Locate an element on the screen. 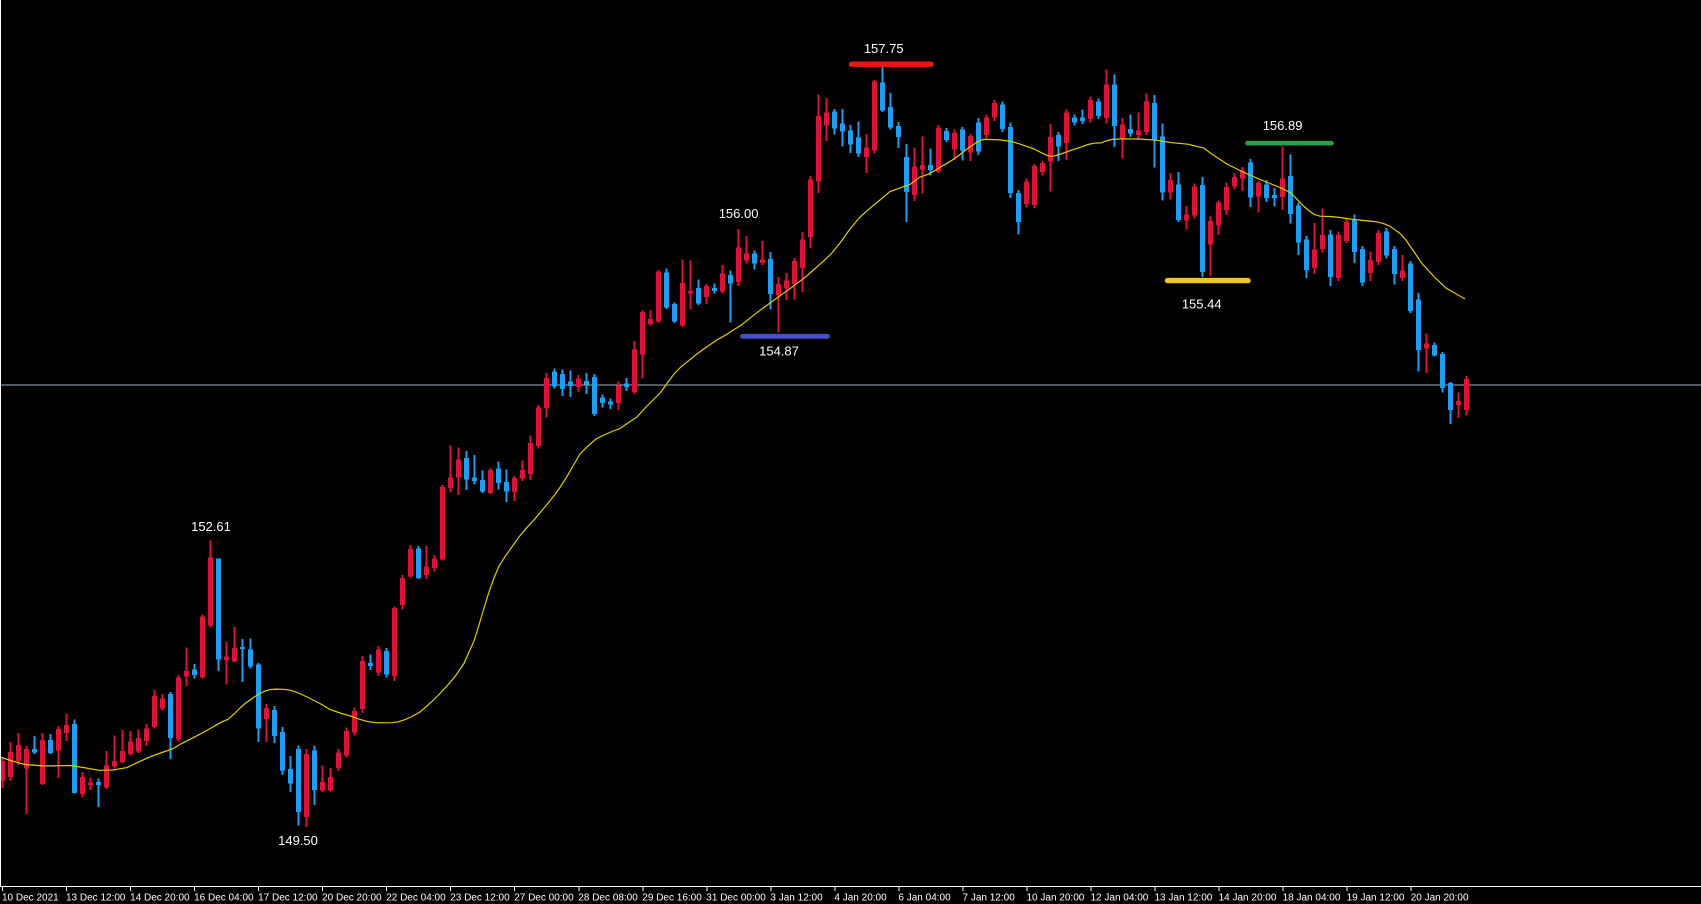 This screenshot has height=904, width=1701. svg-text: 3 Jan 12:00 is located at coordinates (796, 898).